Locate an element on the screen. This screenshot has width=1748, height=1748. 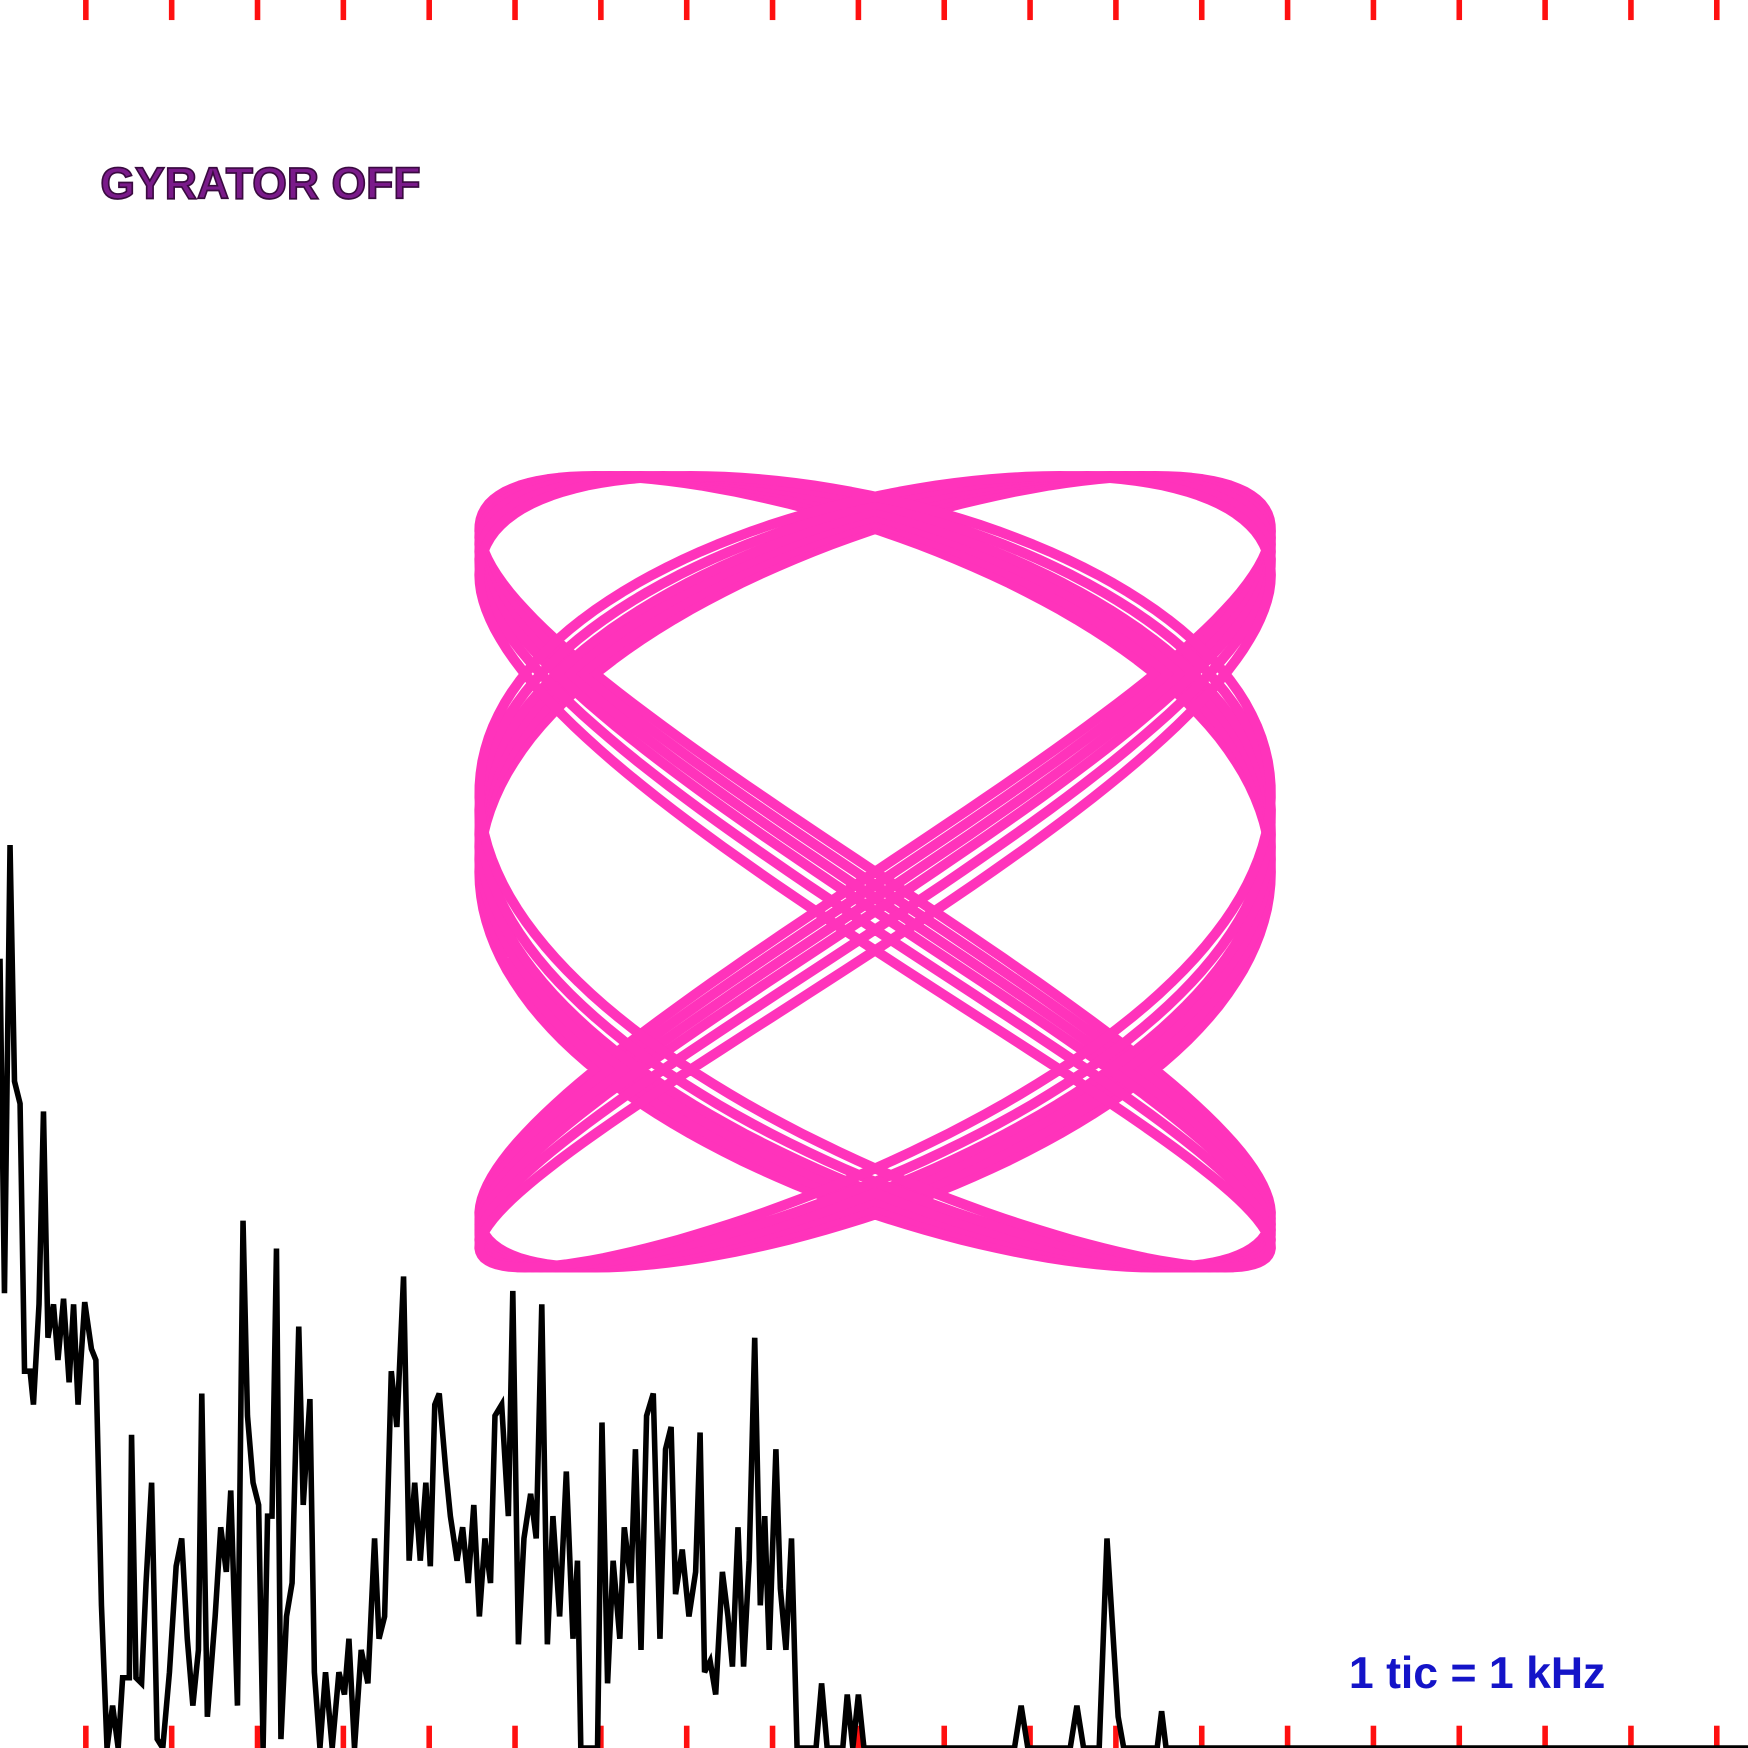
scale-label: 1 tic = 1 kHz is located at coordinates (1477, 1673).